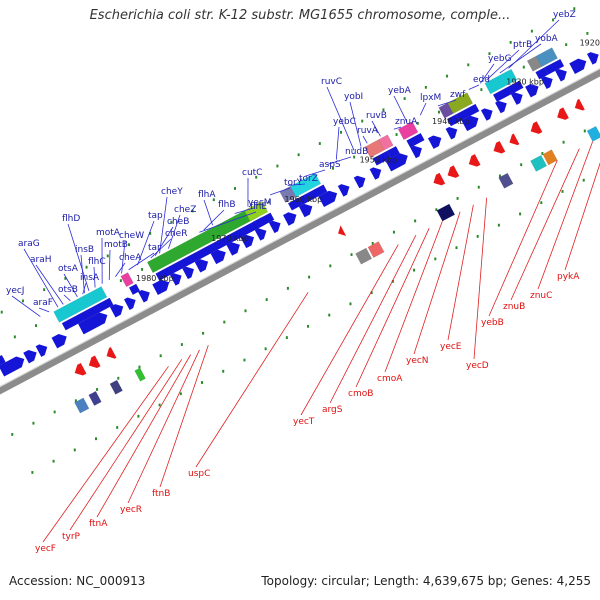 This screenshot has height=600, width=600. Describe the element at coordinates (131, 236) in the screenshot. I see `forward-gene-label: cheW` at that location.